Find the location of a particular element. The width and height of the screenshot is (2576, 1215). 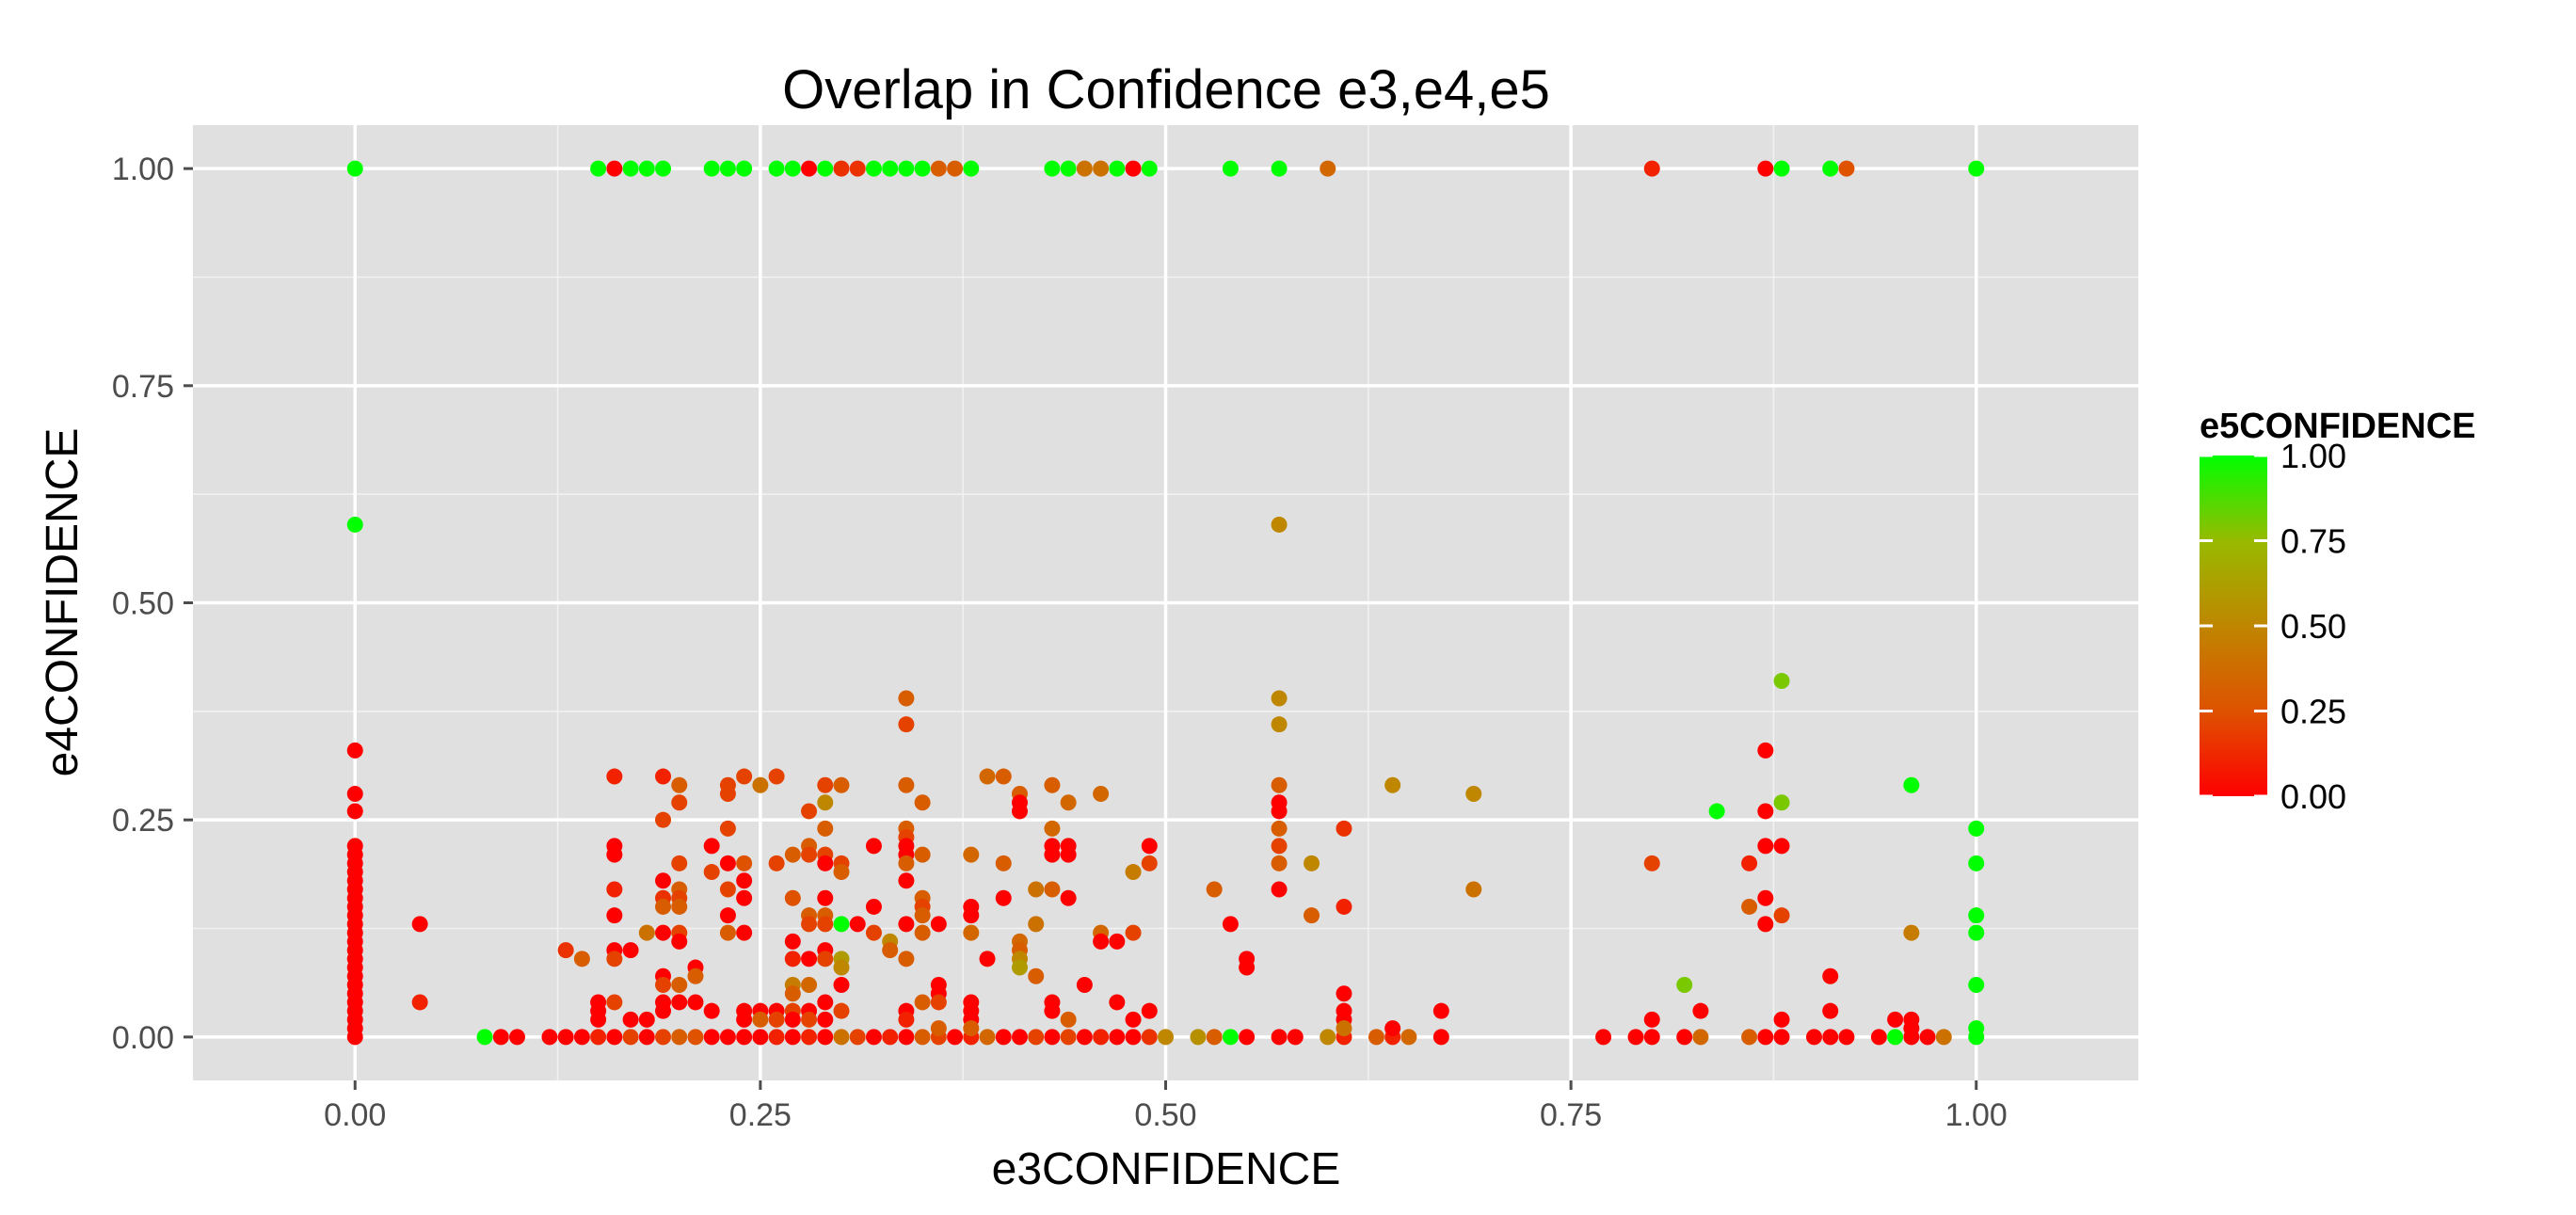

y-tick-label: 0.75 is located at coordinates (143, 387).